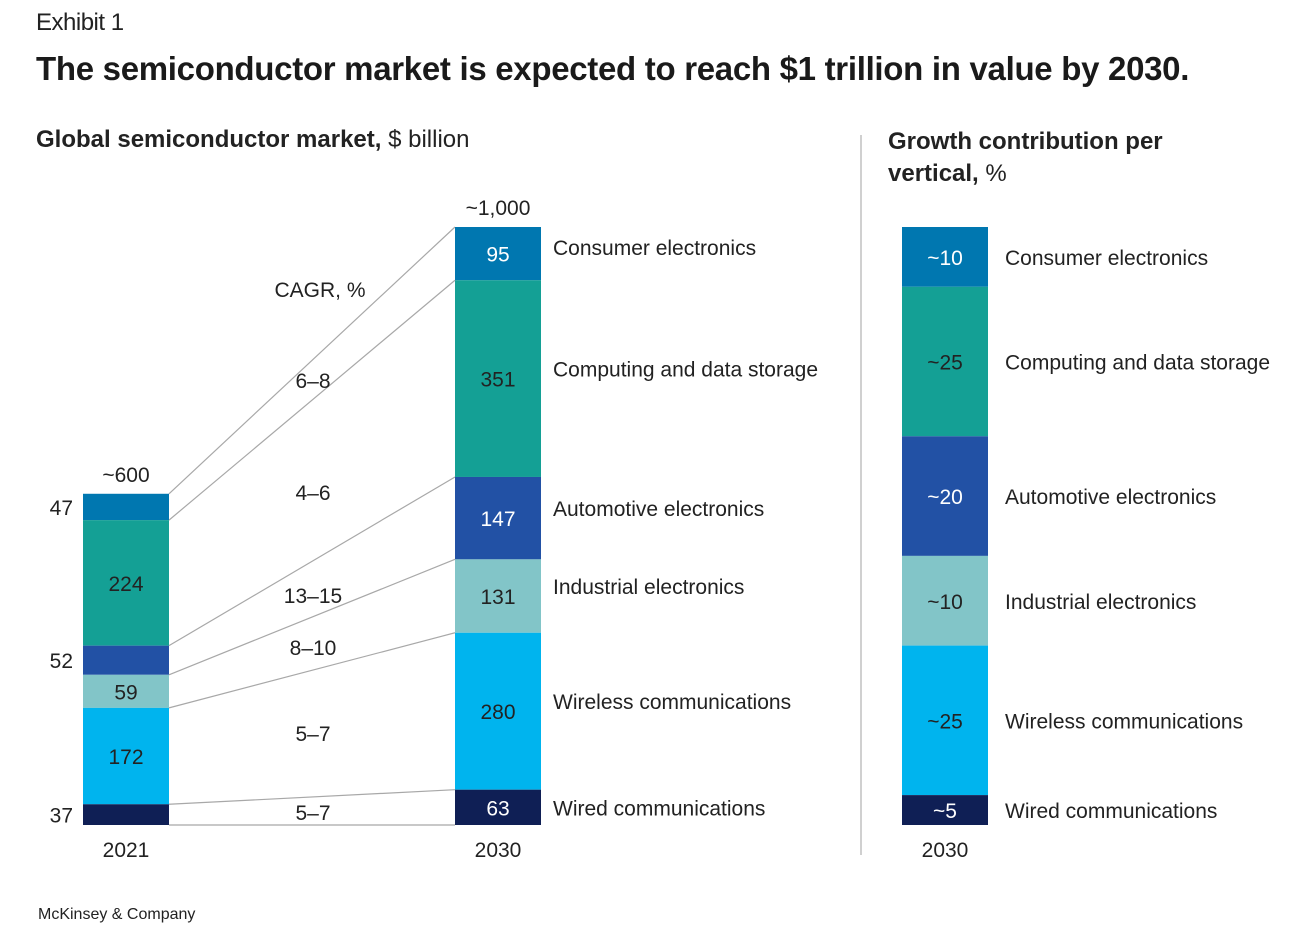 This screenshot has width=1292, height=939. I want to click on bar-value-label: 131, so click(497, 597).